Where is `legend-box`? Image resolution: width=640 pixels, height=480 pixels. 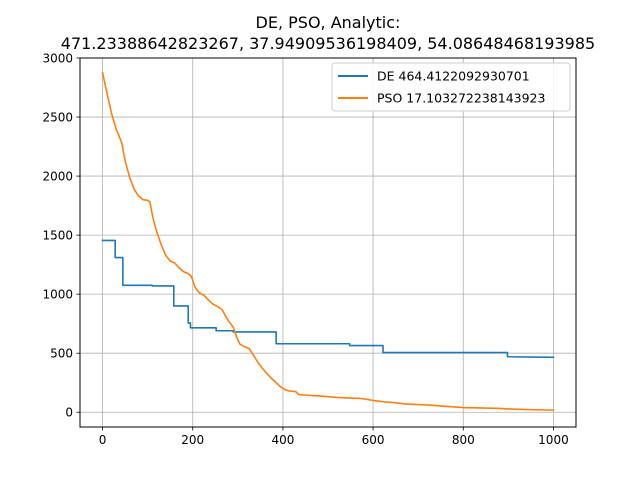
legend-box is located at coordinates (451, 87).